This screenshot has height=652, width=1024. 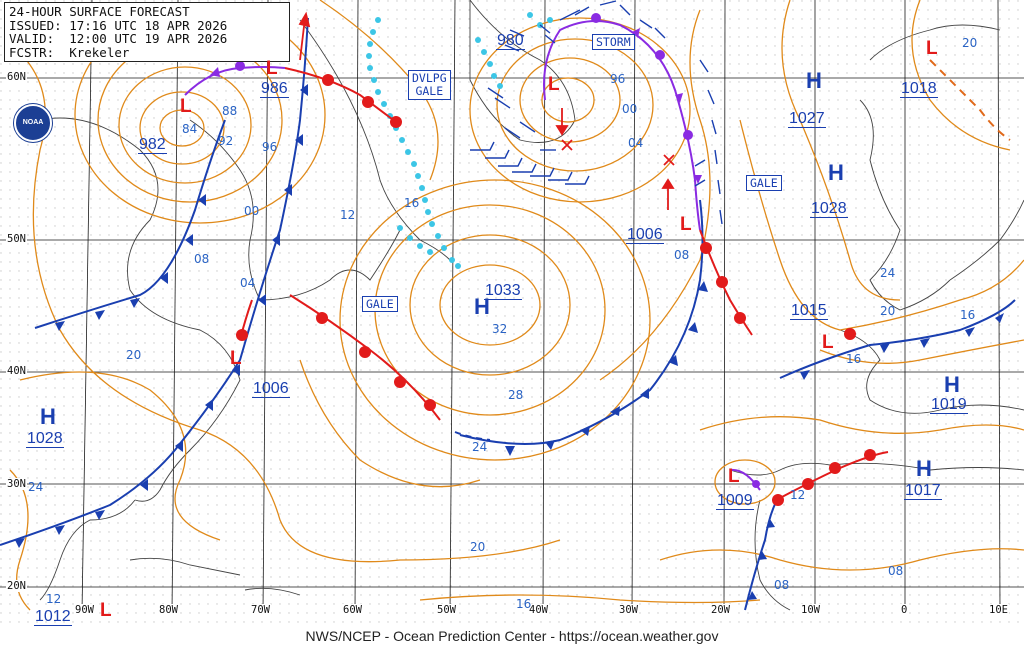 What do you see at coordinates (16, 484) in the screenshot?
I see `lat-label-30n: 30N` at bounding box center [16, 484].